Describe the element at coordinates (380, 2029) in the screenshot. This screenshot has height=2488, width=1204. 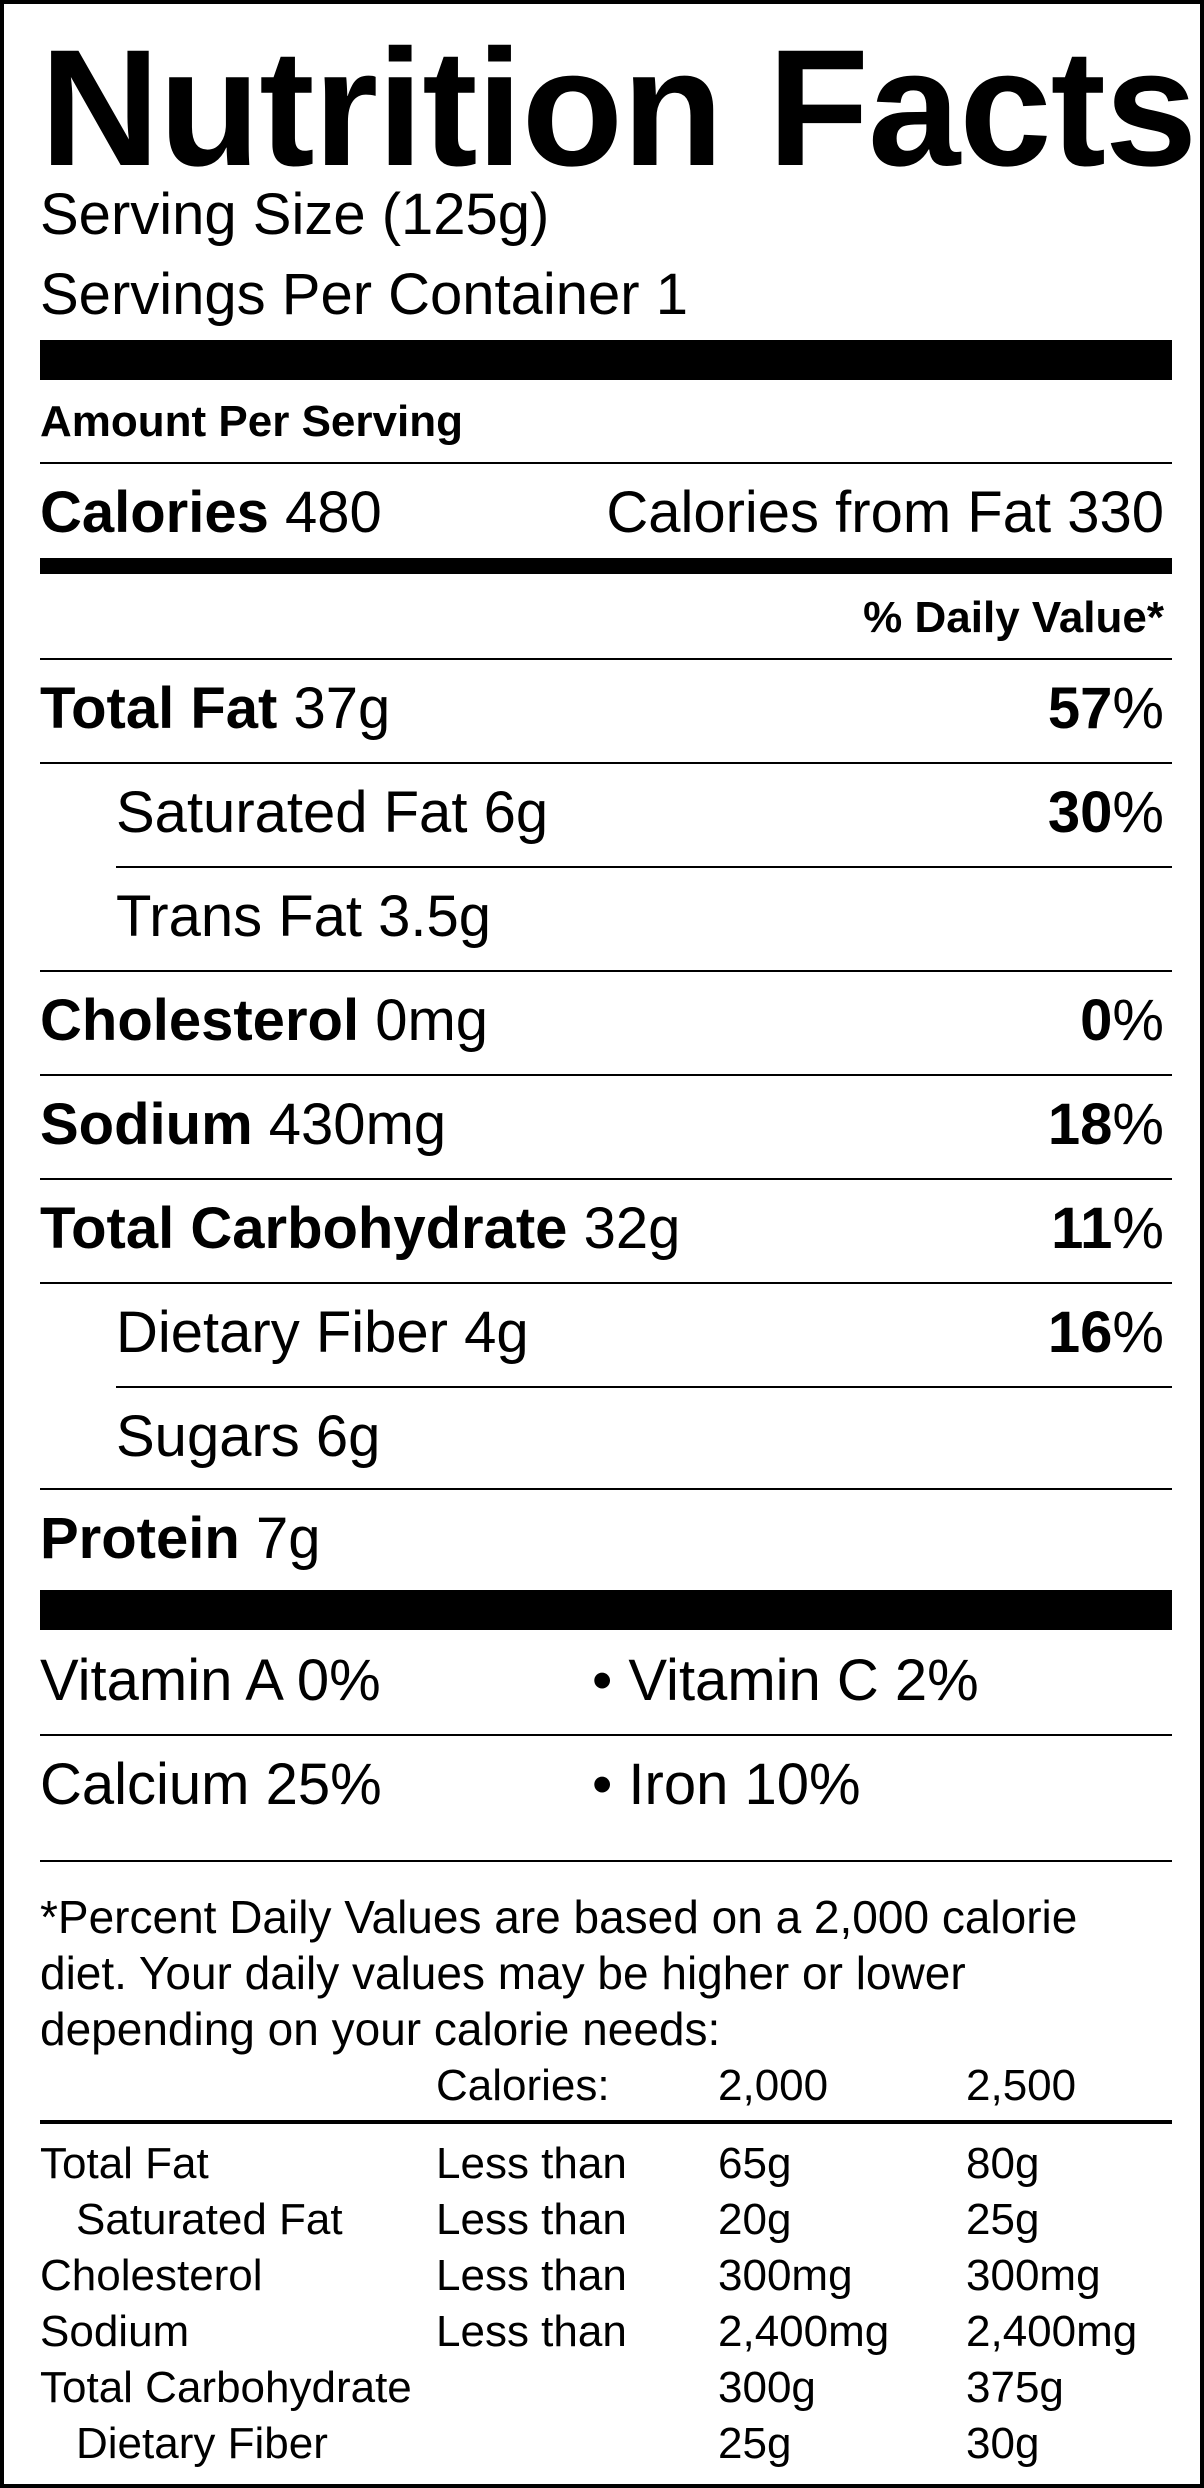
I see `footnote-line-3: depending on your calorie needs:` at that location.